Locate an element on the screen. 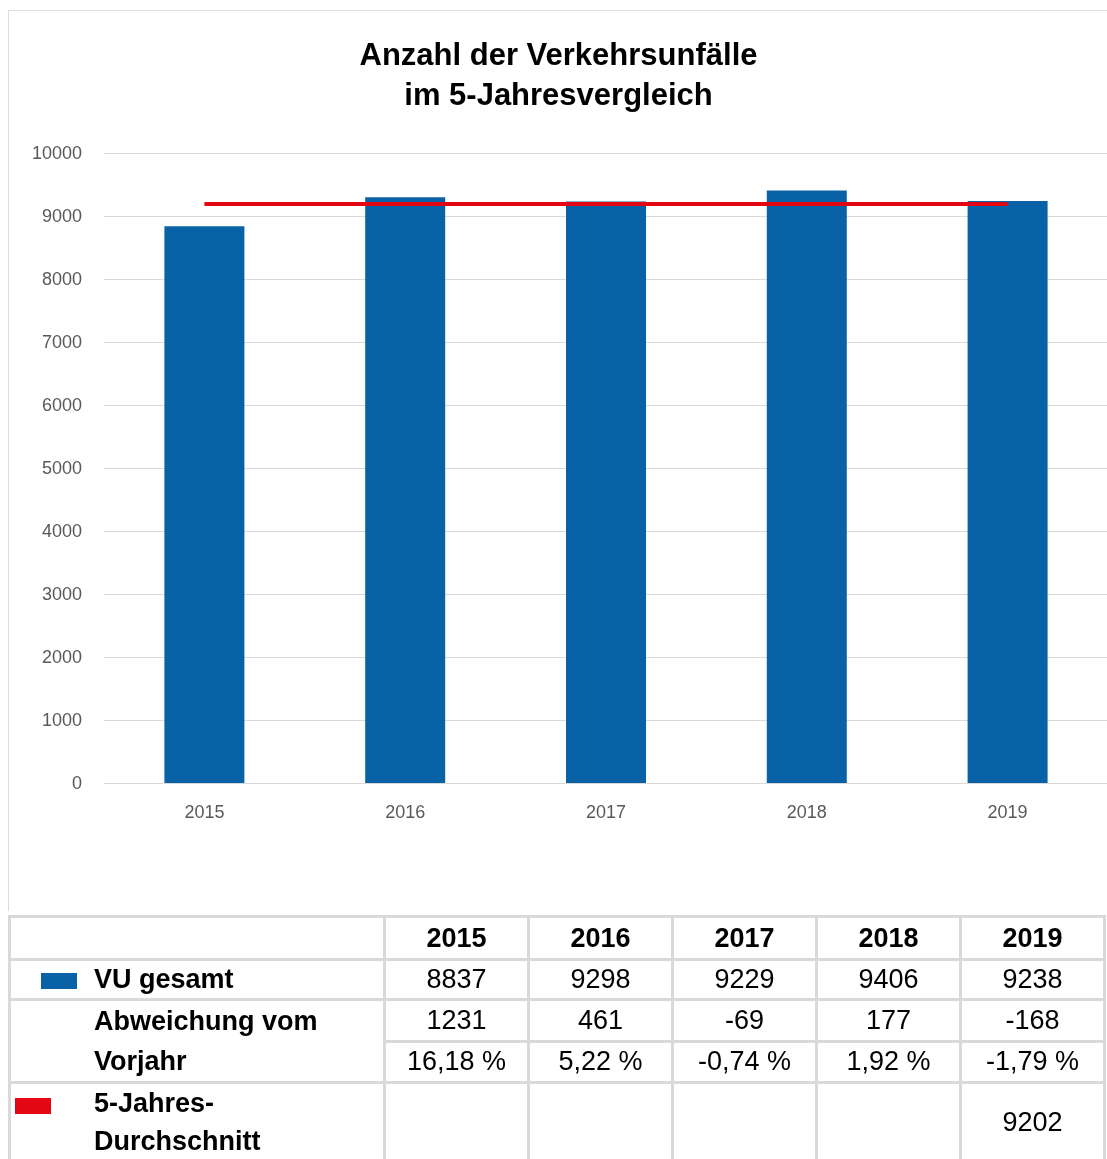  text: -69 is located at coordinates (744, 1020).